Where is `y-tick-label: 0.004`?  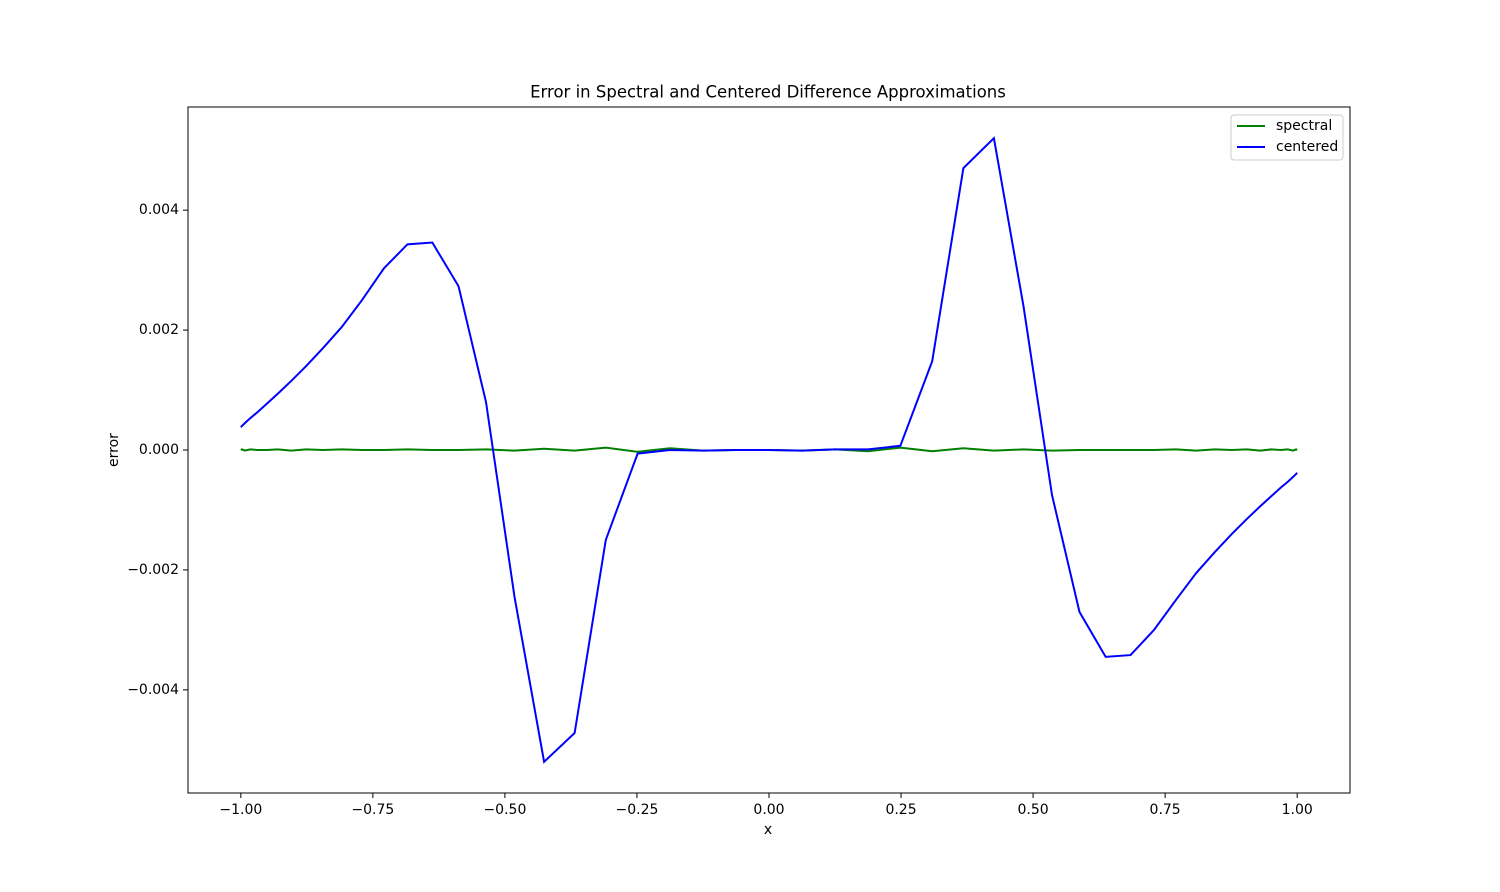
y-tick-label: 0.004 is located at coordinates (159, 210).